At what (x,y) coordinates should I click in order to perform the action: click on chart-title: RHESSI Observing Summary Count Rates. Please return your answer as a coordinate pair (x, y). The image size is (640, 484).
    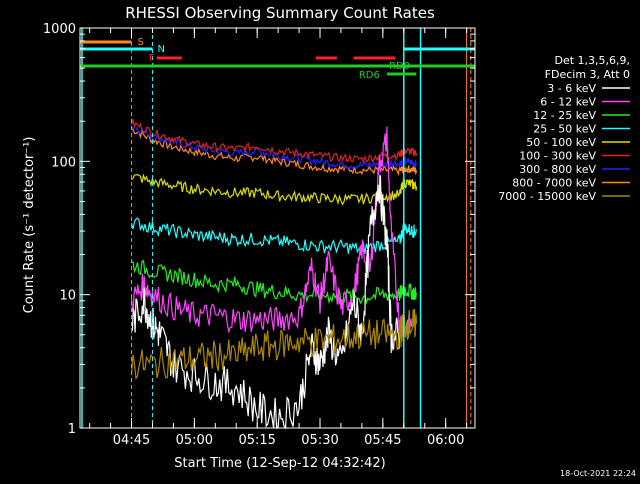
    Looking at the image, I should click on (280, 13).